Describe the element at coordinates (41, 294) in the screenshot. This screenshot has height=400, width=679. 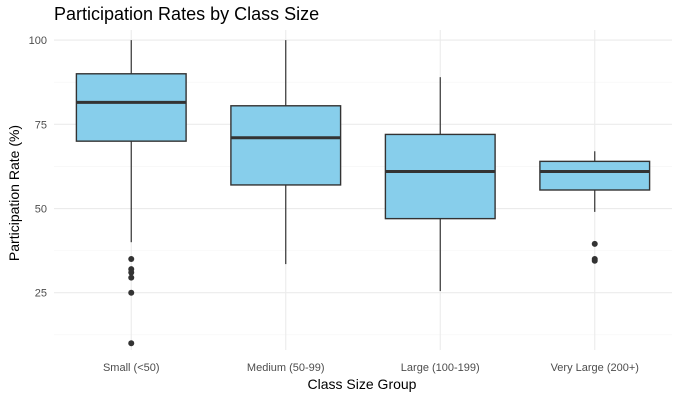
I see `y-tick-label: 25` at that location.